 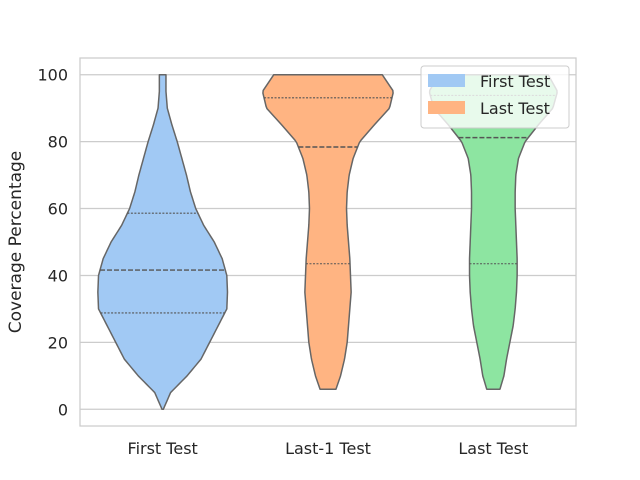 I want to click on violin-first-test, so click(x=163, y=242).